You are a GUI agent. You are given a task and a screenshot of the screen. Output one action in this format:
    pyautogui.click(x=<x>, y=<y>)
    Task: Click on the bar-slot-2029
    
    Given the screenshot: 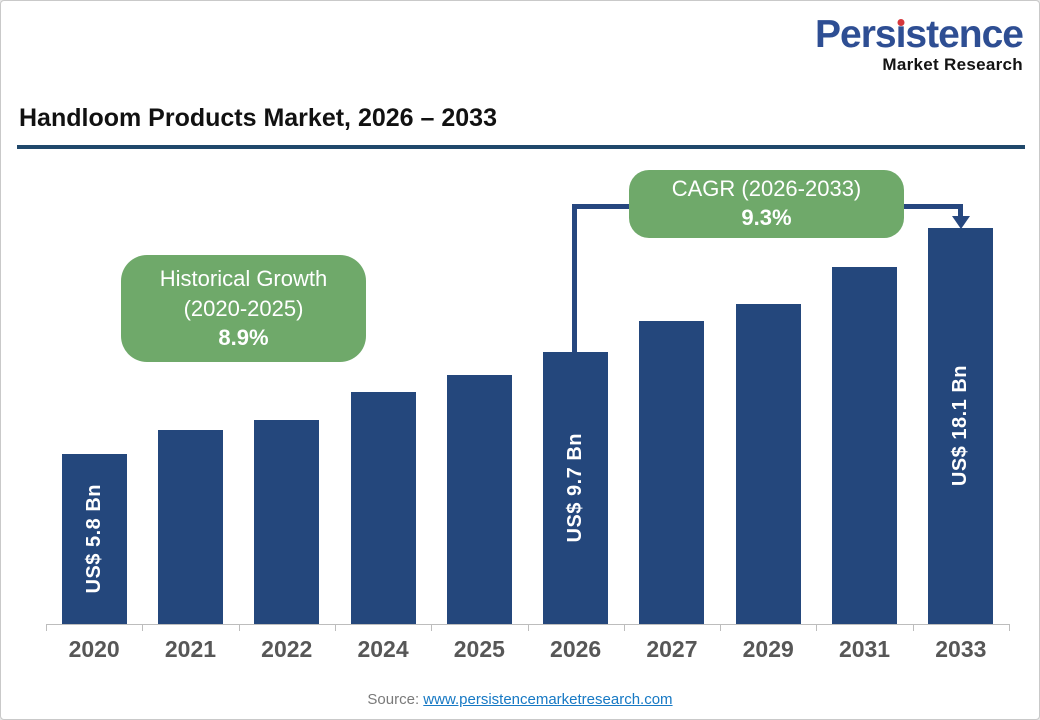 What is the action you would take?
    pyautogui.click(x=768, y=426)
    